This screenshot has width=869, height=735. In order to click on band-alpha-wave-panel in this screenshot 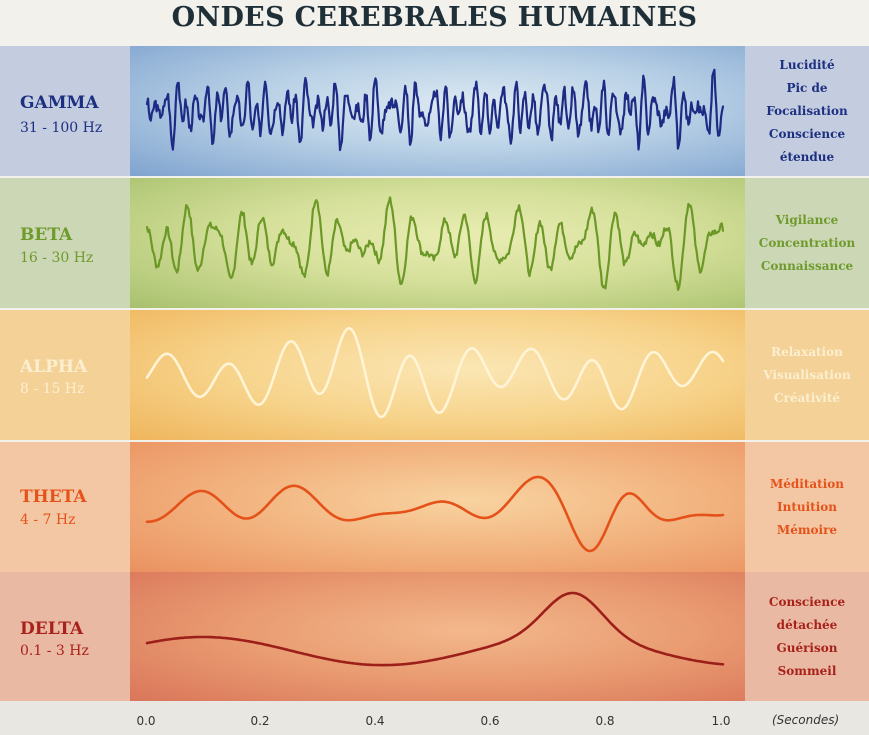, I will do `click(437, 375)`.